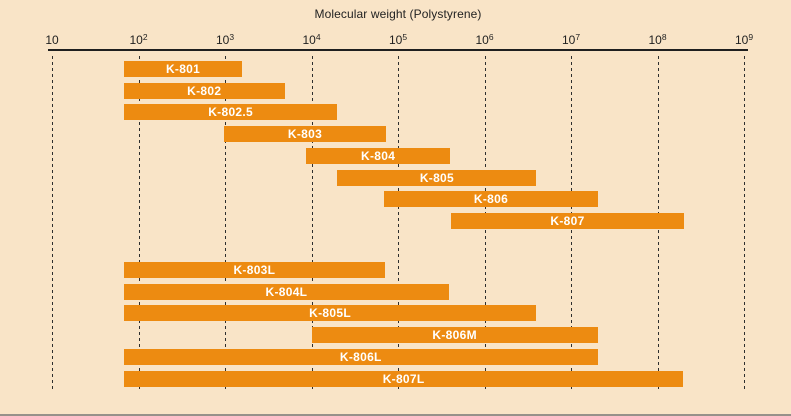 The width and height of the screenshot is (791, 416). I want to click on bar-label: K-806, so click(491, 199).